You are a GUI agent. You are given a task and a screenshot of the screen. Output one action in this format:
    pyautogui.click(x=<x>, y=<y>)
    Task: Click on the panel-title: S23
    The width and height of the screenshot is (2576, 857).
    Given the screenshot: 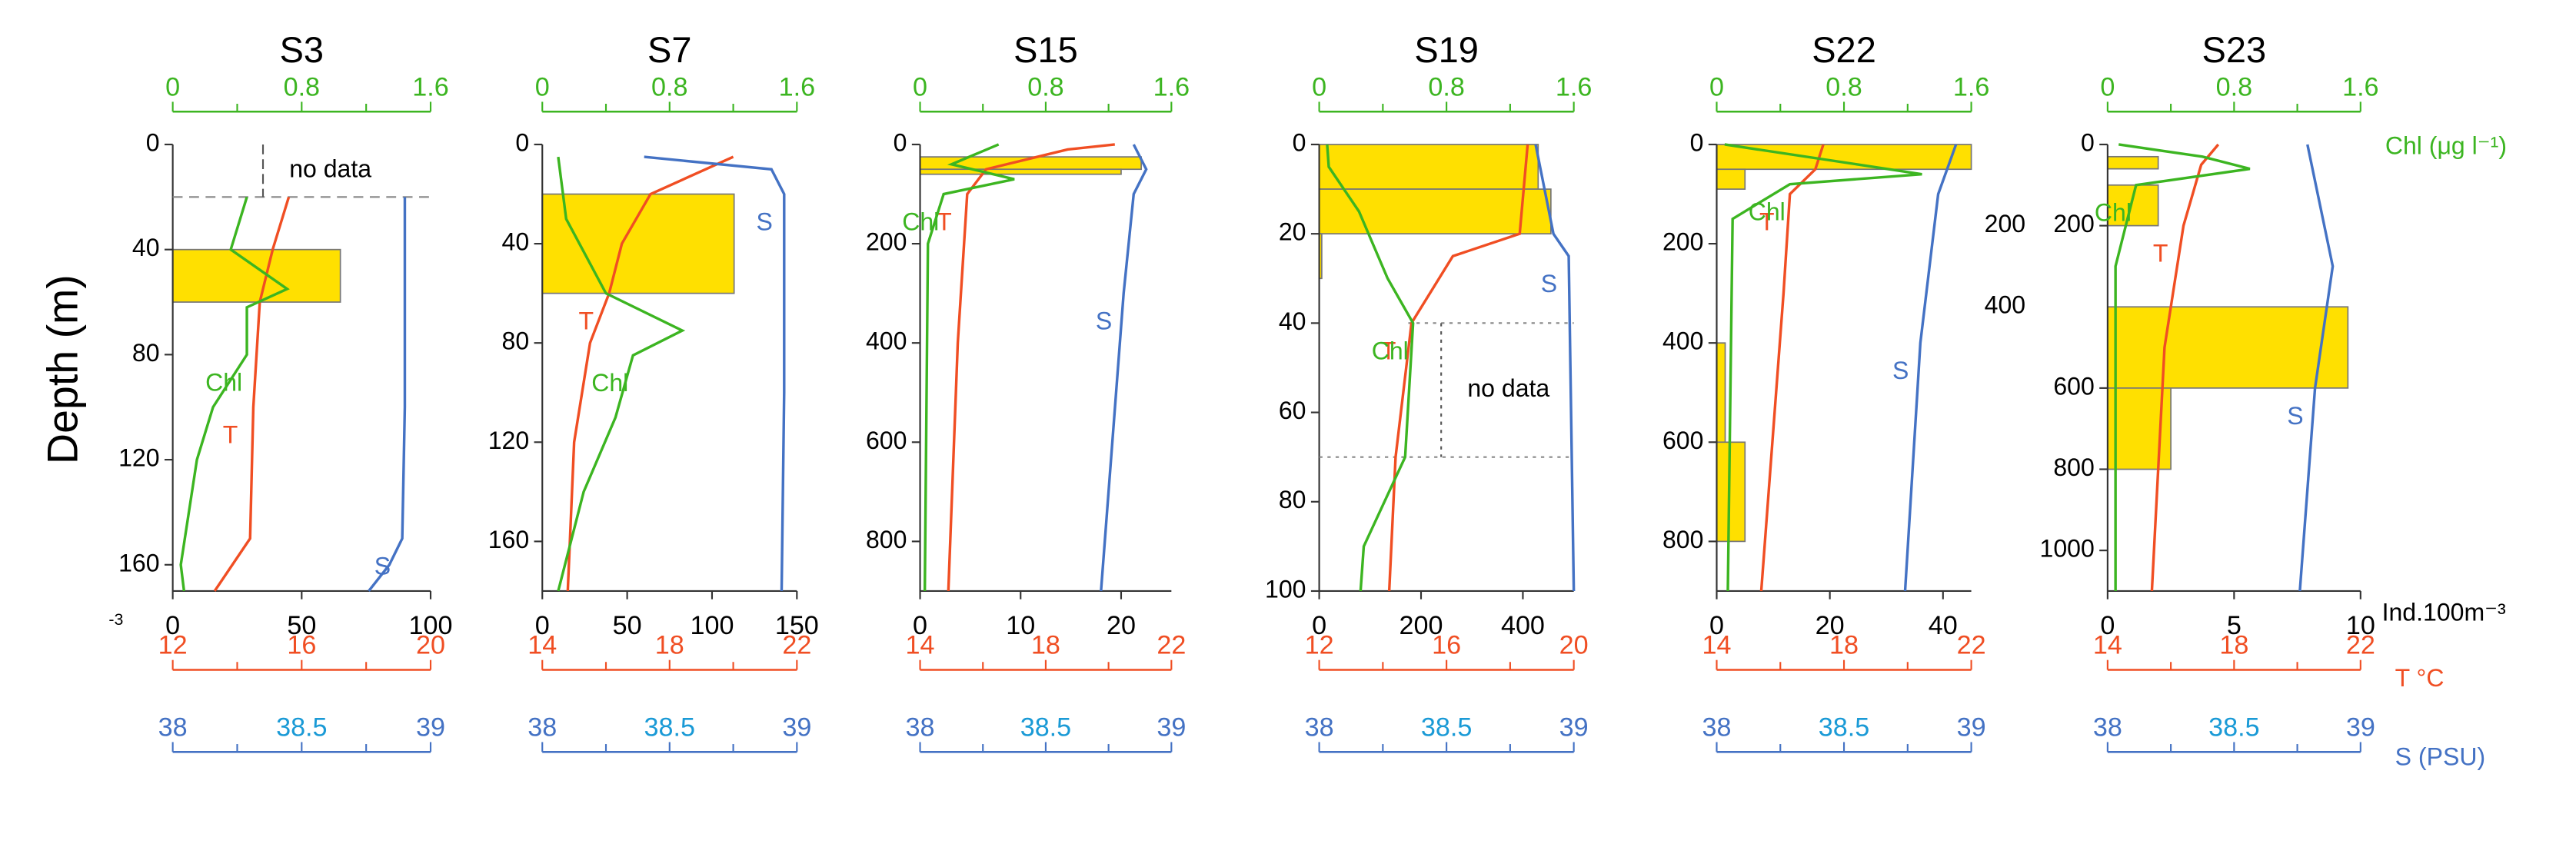 What is the action you would take?
    pyautogui.click(x=2234, y=49)
    